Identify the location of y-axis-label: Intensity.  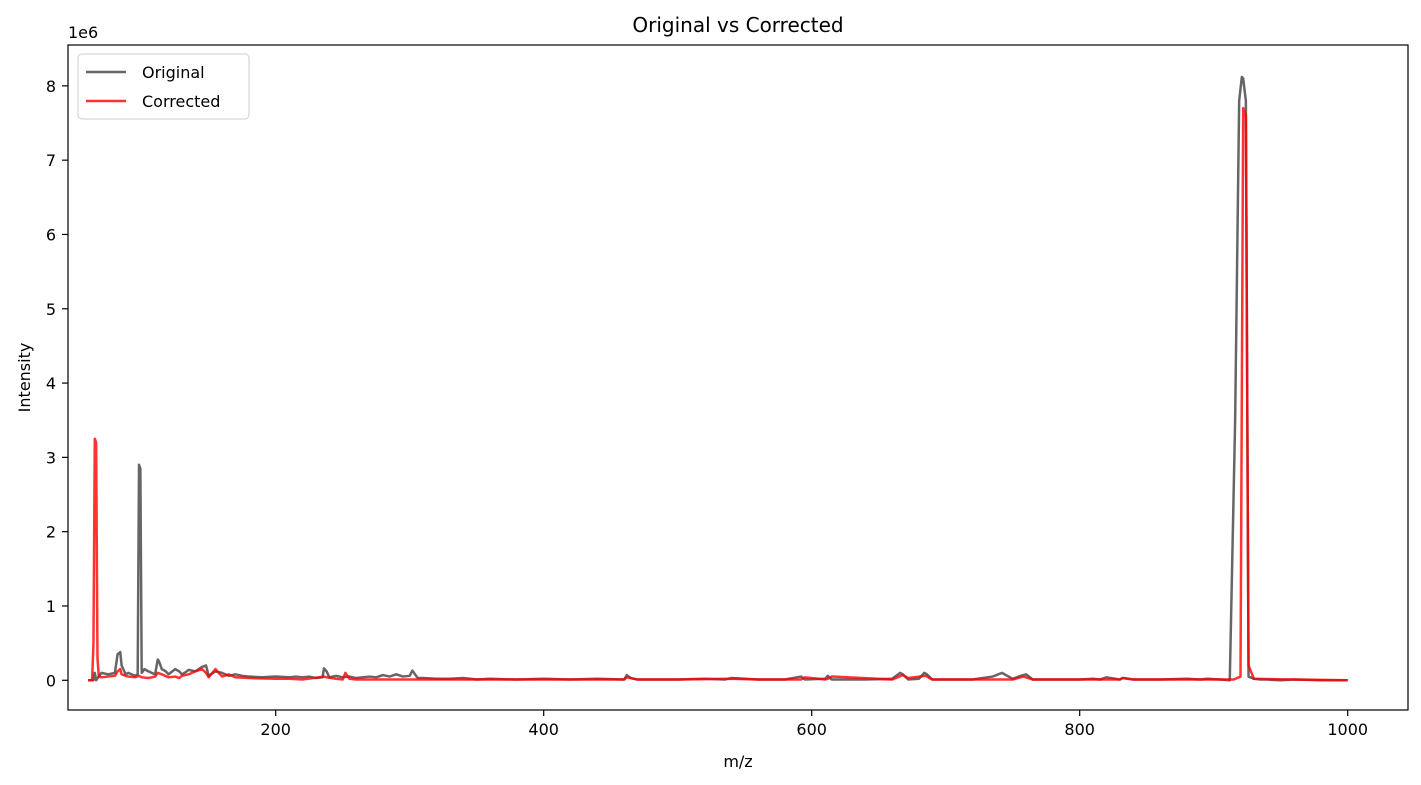
(24, 378).